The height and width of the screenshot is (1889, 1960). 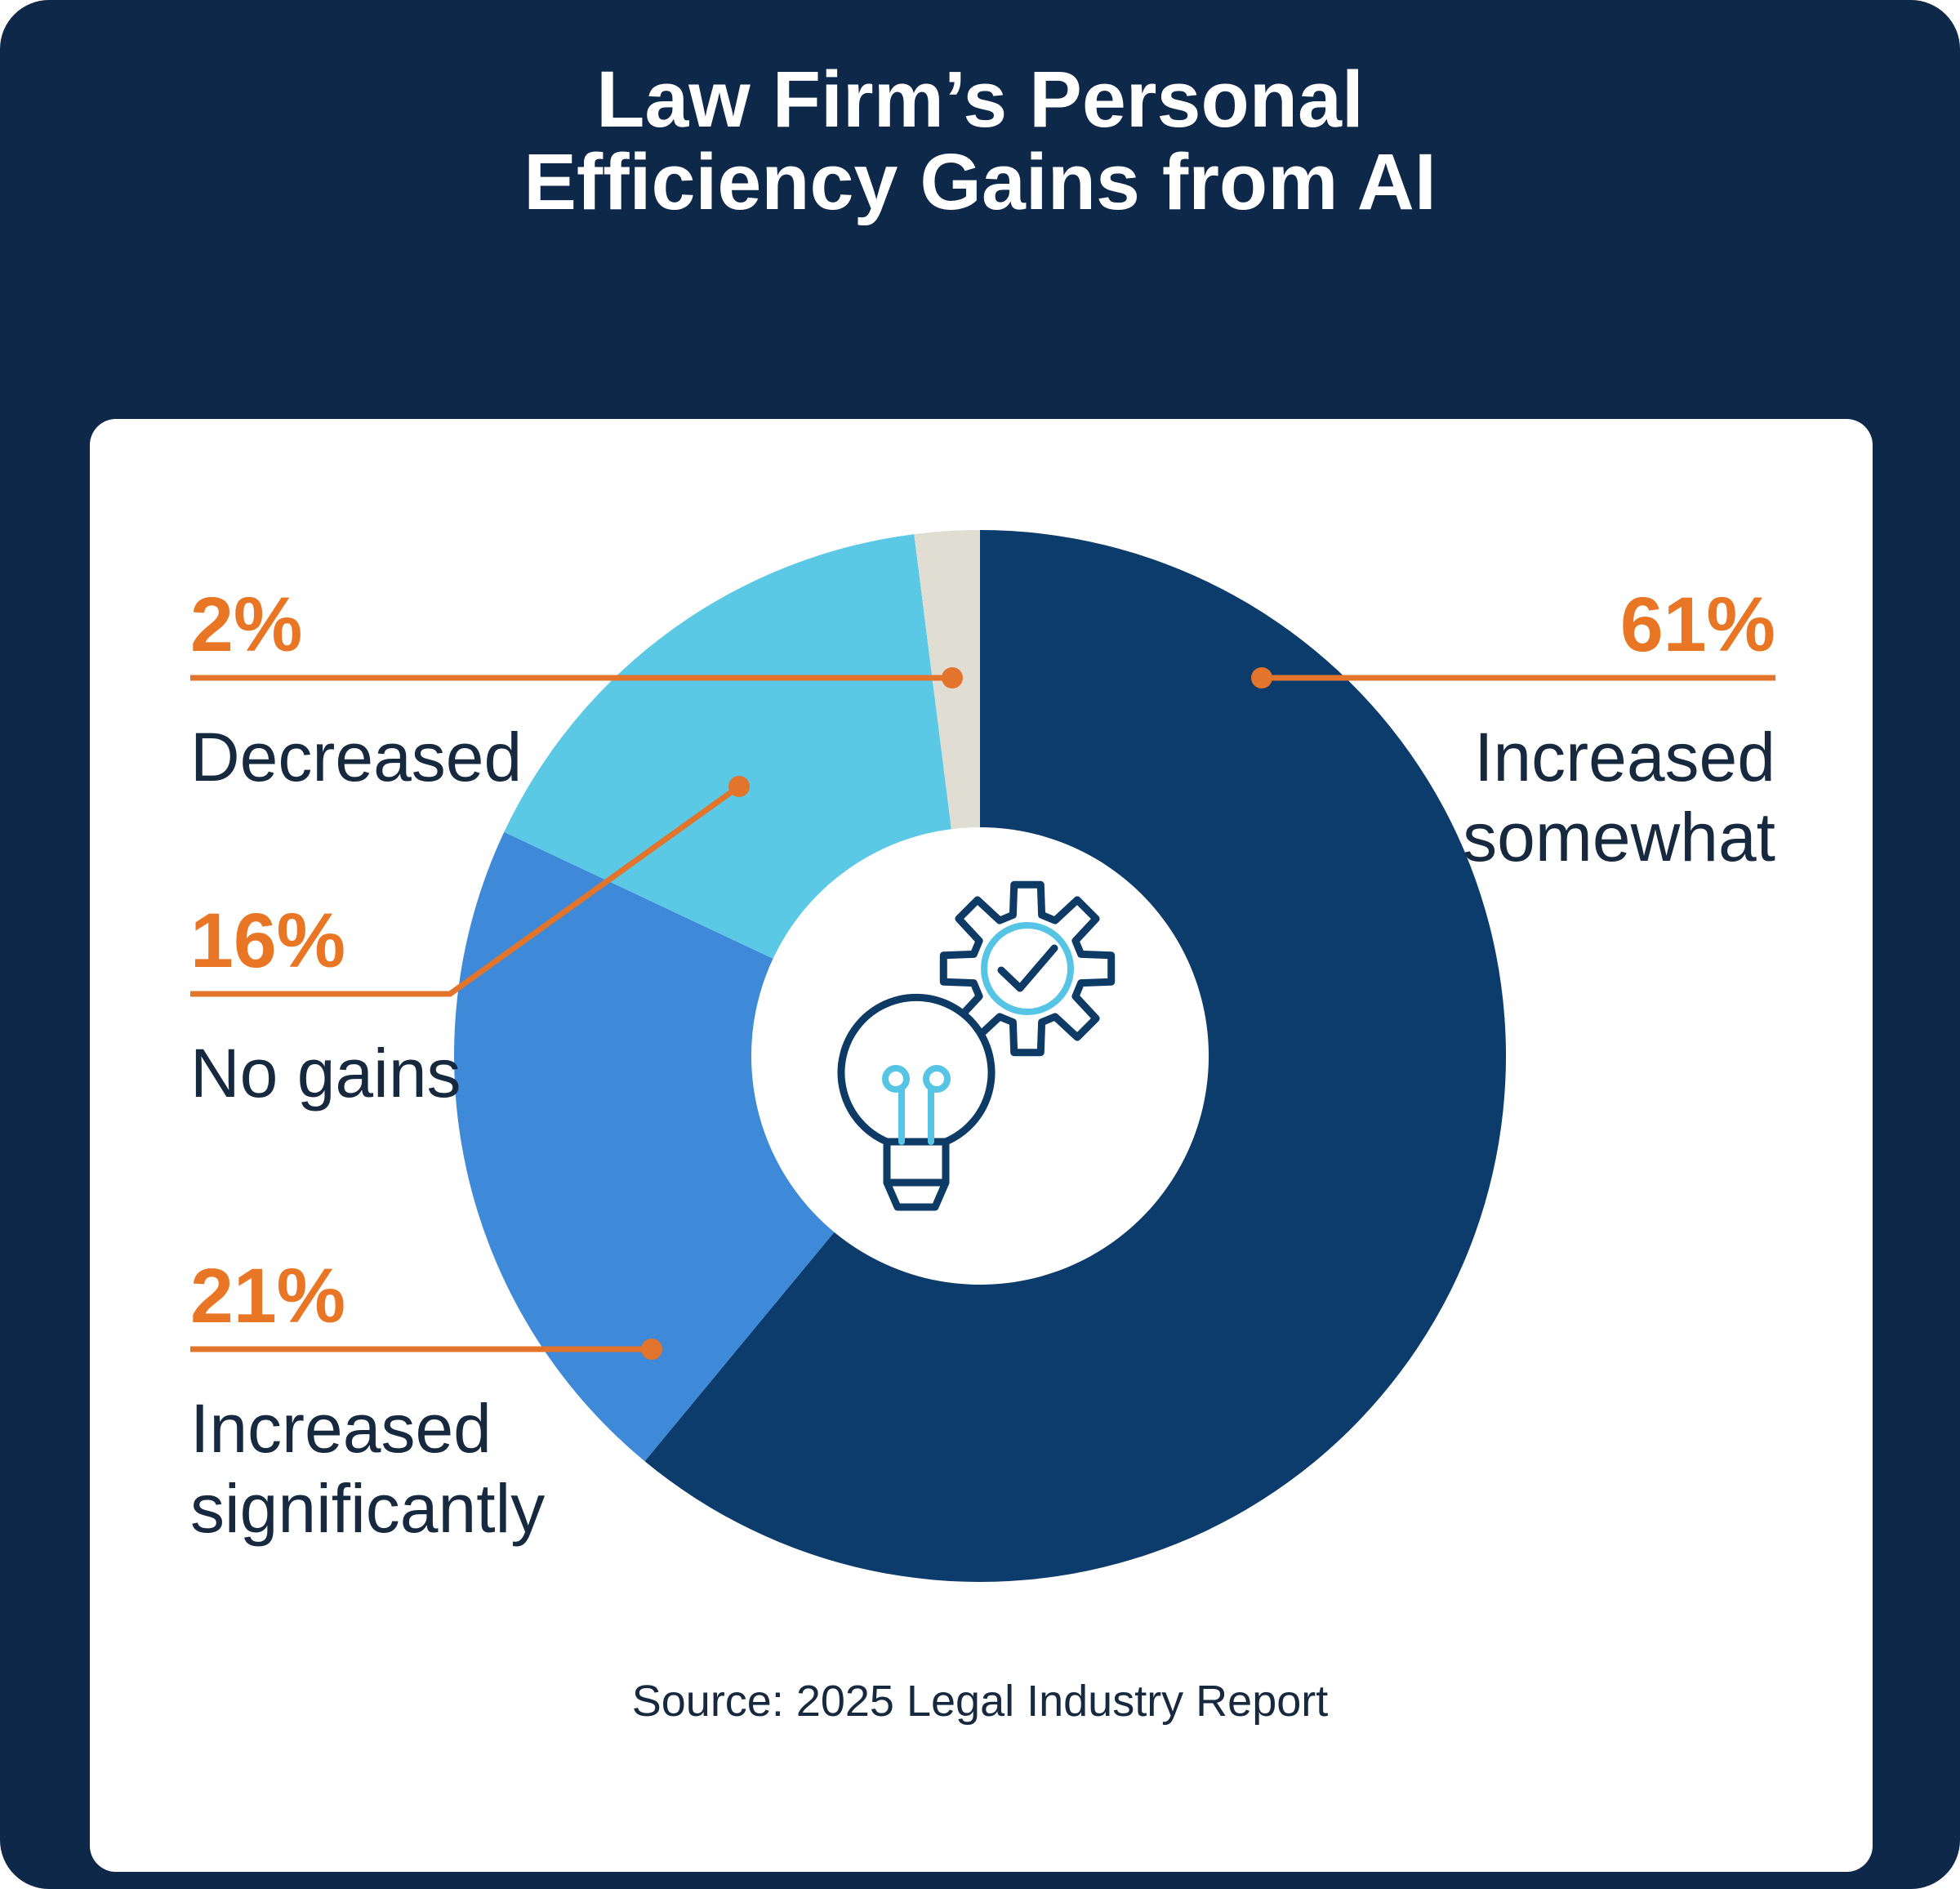 What do you see at coordinates (896, 1079) in the screenshot?
I see `filament-loop-left` at bounding box center [896, 1079].